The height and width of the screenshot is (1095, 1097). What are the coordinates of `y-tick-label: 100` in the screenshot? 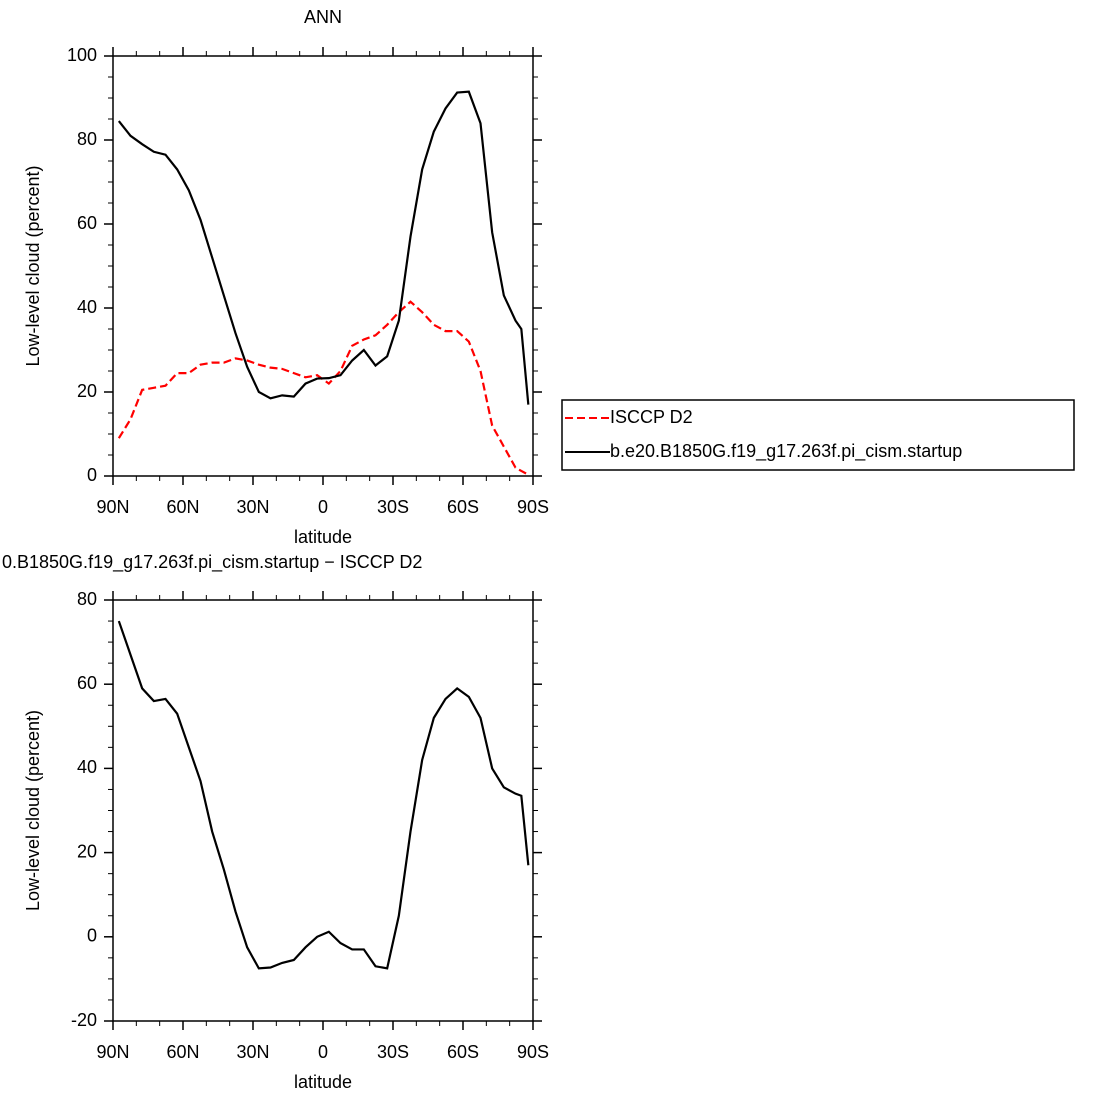 It's located at (82, 55).